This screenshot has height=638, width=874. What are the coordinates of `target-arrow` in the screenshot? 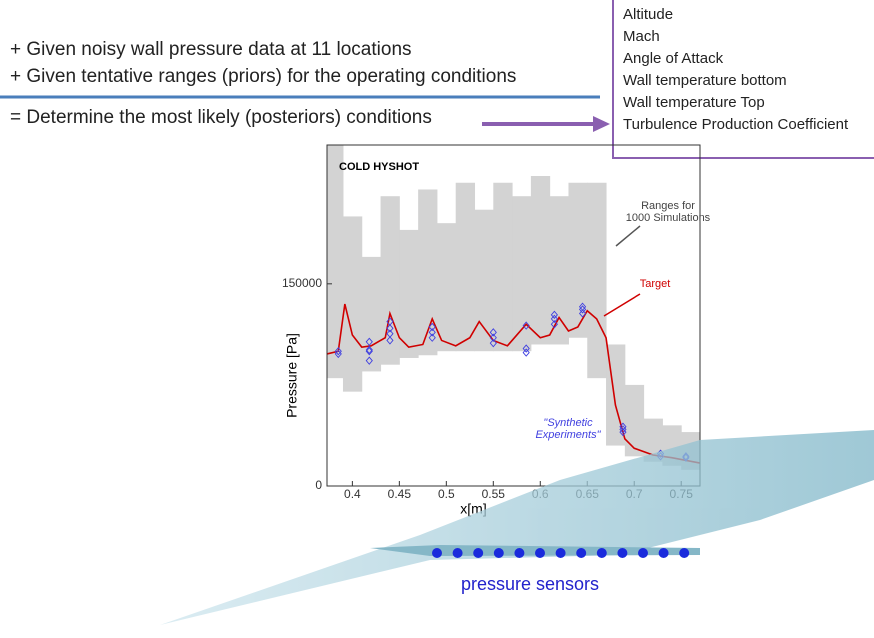 It's located at (622, 305).